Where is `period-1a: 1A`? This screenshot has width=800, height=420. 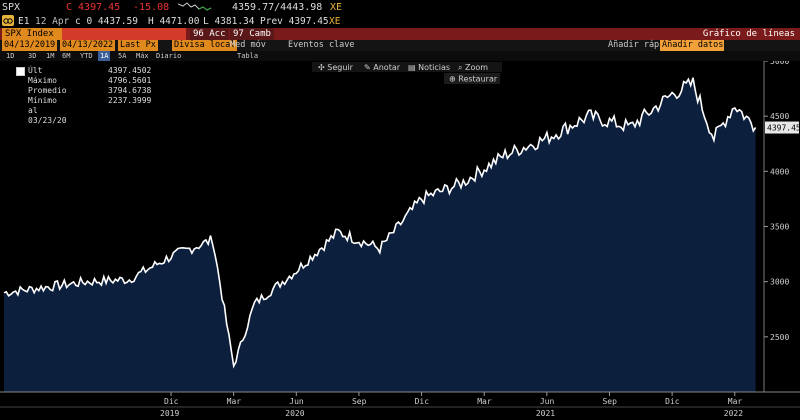
period-1a: 1A is located at coordinates (104, 56).